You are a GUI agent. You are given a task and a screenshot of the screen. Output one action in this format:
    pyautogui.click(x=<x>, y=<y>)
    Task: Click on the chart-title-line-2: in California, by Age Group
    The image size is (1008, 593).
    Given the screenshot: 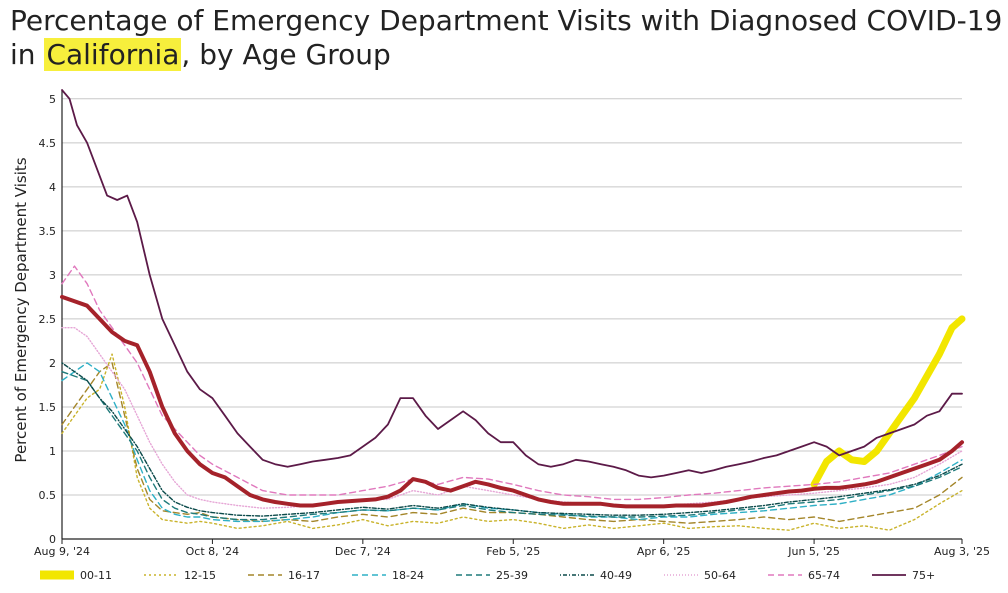 What is the action you would take?
    pyautogui.click(x=505, y=55)
    